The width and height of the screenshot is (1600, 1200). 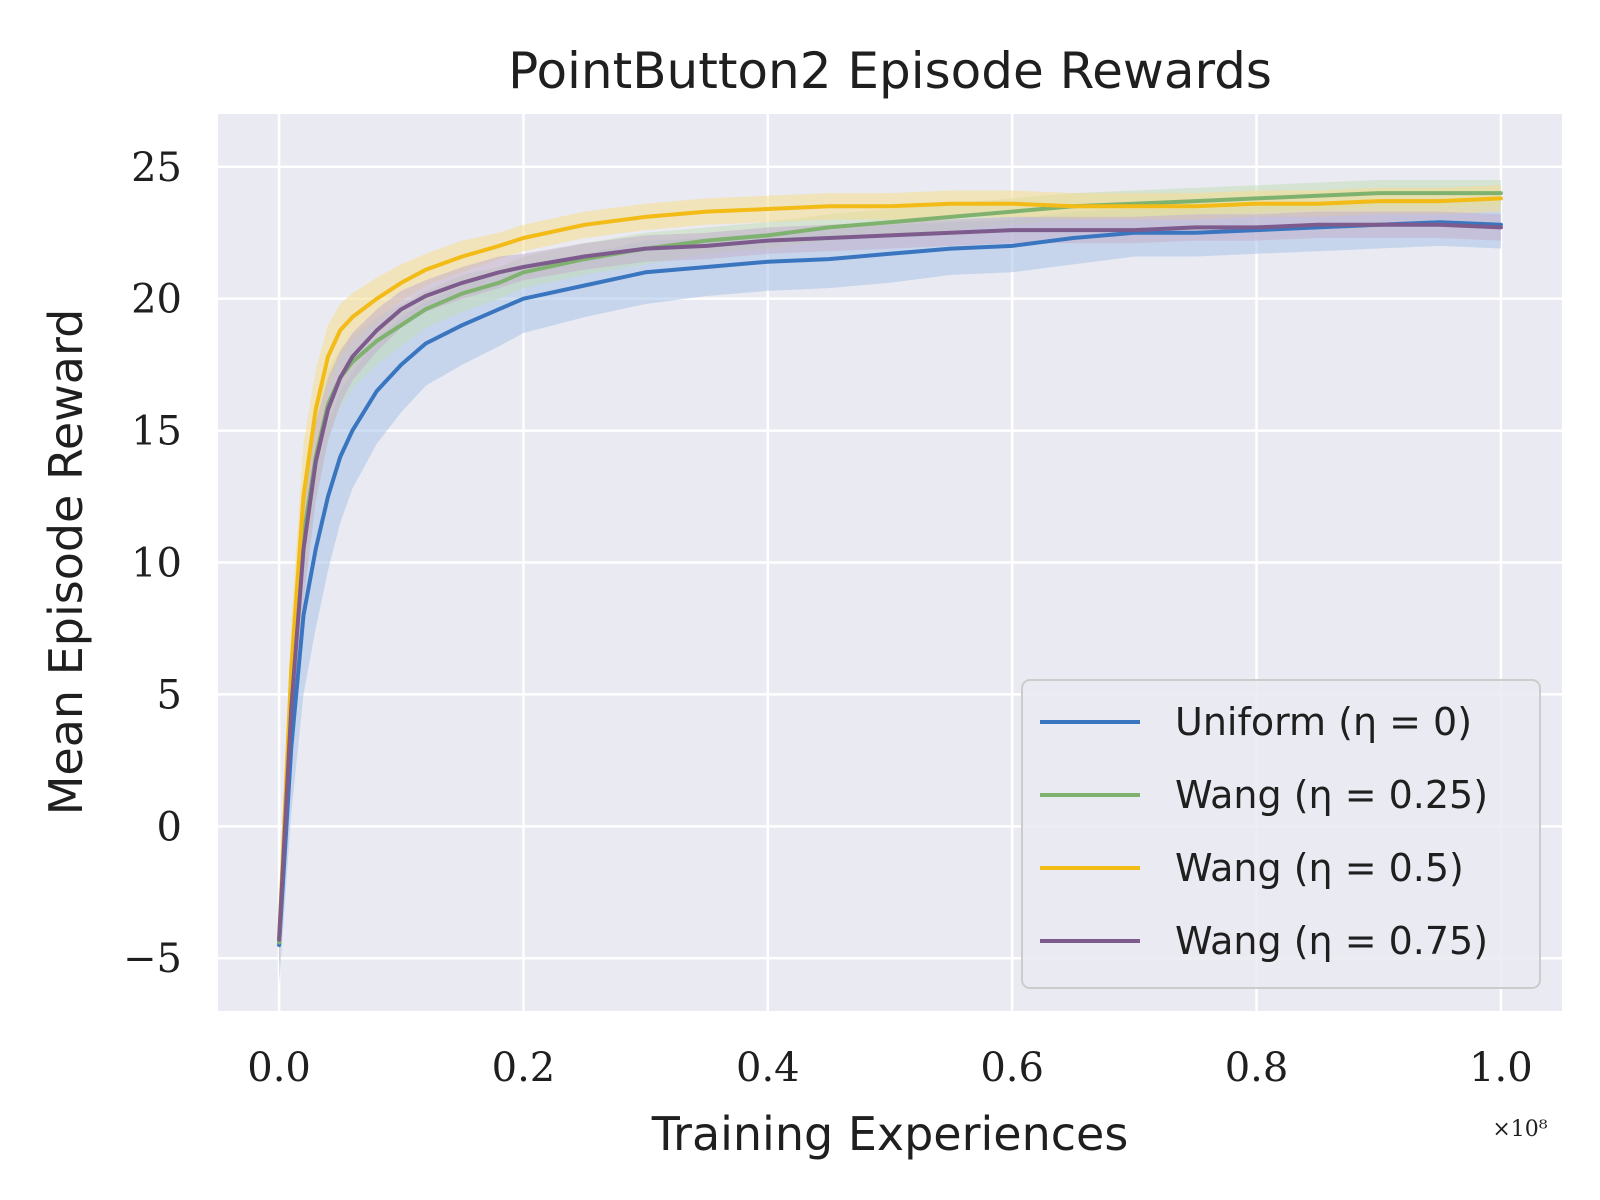 What do you see at coordinates (1331, 941) in the screenshot?
I see `legend-entry: Wang (η = 0.75)` at bounding box center [1331, 941].